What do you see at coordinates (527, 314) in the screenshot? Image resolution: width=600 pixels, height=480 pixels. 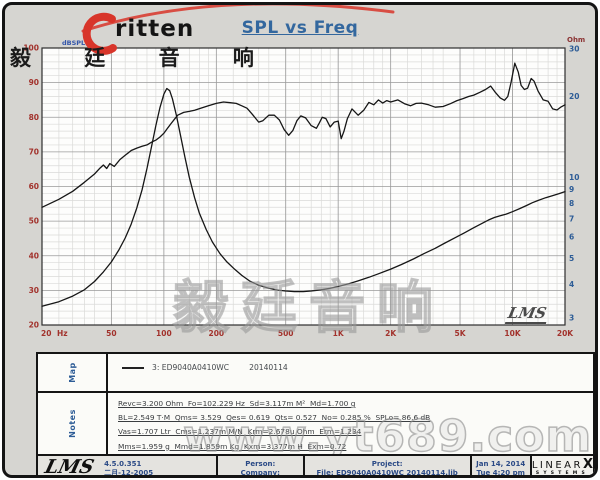 I see `lms-logo-chart: LMS` at bounding box center [527, 314].